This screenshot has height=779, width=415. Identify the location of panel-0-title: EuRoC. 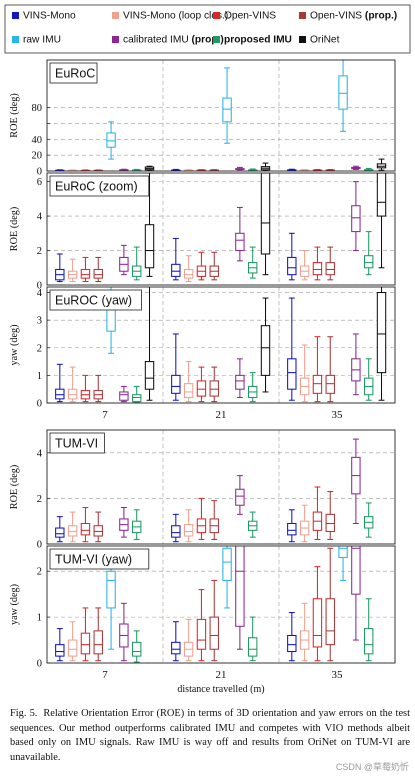
(75, 74).